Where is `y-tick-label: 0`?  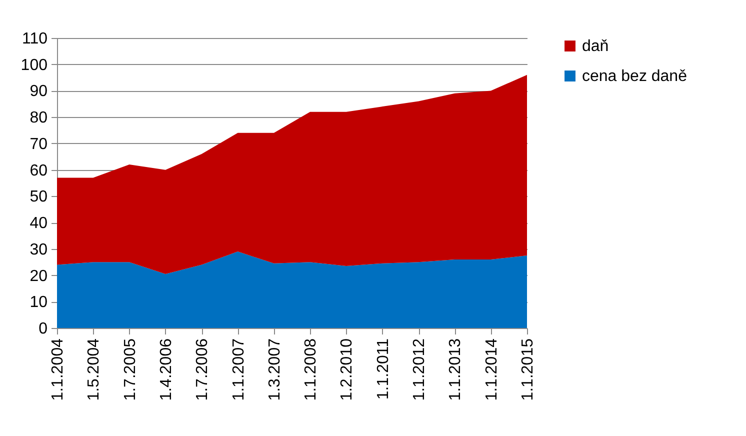
y-tick-label: 0 is located at coordinates (43, 329).